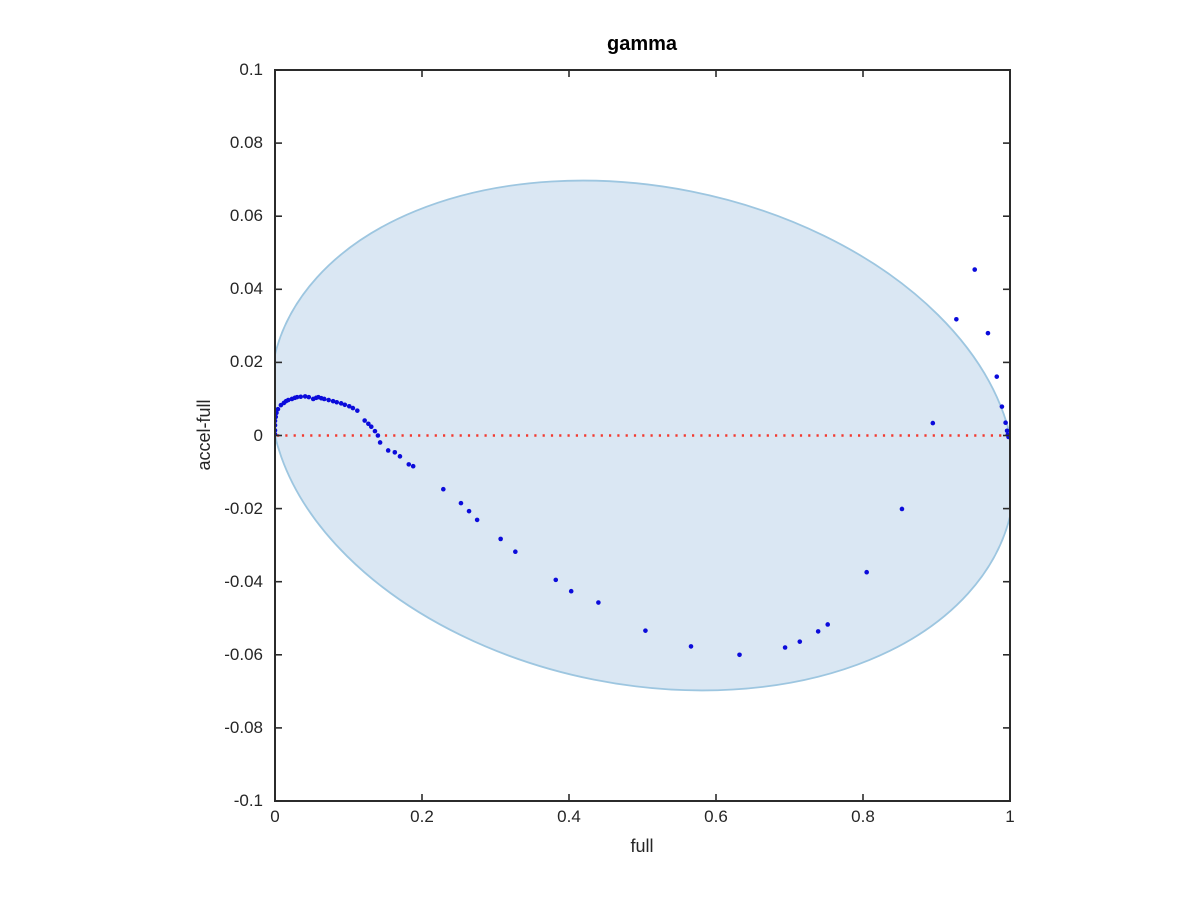 This screenshot has width=1200, height=900. Describe the element at coordinates (1010, 816) in the screenshot. I see `x-tick-label: 1` at that location.